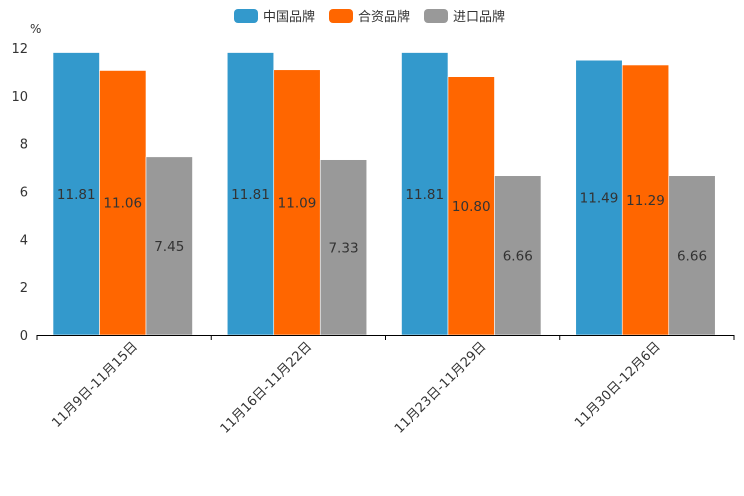 The image size is (744, 496). Describe the element at coordinates (24, 336) in the screenshot. I see `y-tick-label: 0` at that location.